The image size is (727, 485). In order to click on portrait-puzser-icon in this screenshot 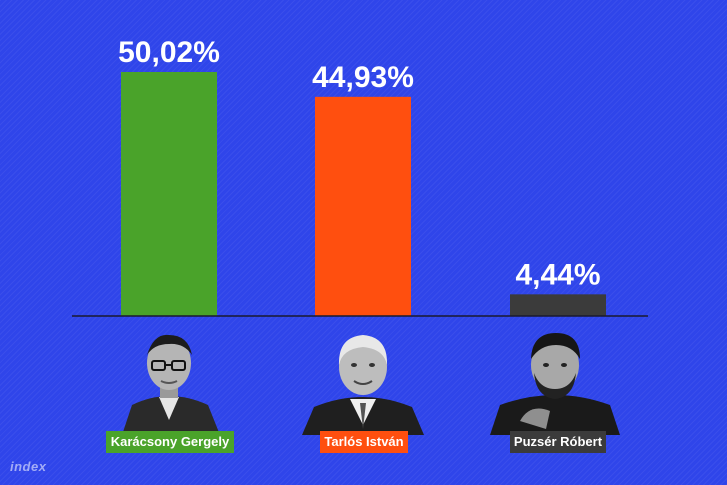, I will do `click(555, 384)`.